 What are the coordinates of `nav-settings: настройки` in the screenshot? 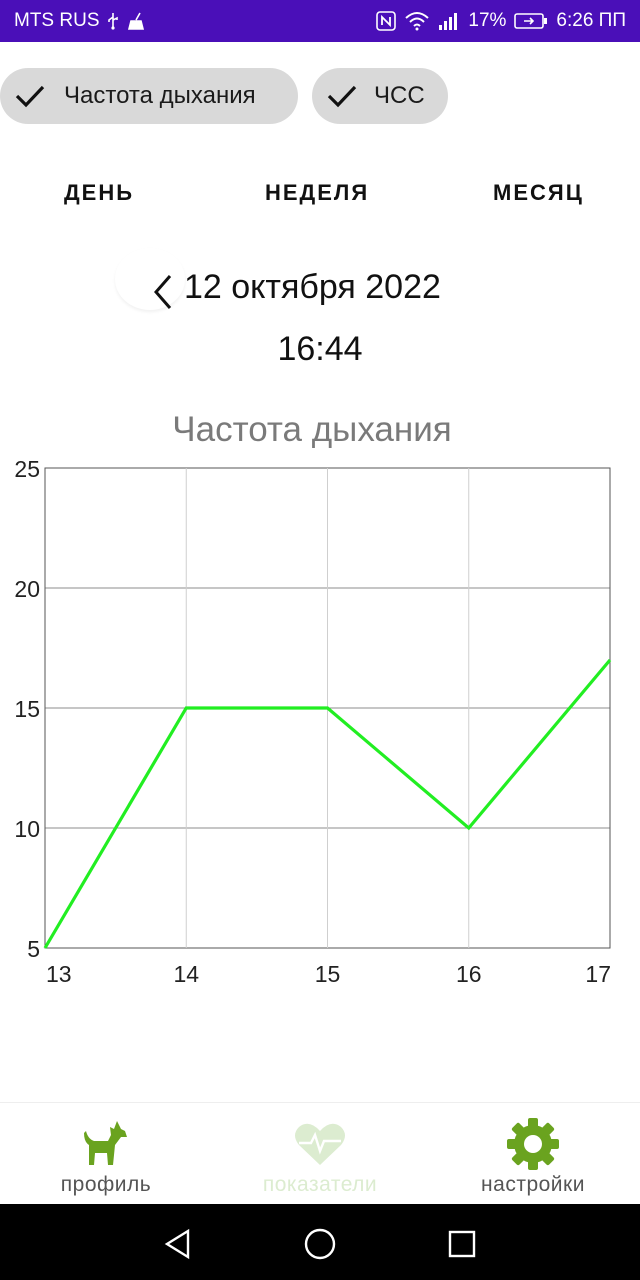 It's located at (533, 1154).